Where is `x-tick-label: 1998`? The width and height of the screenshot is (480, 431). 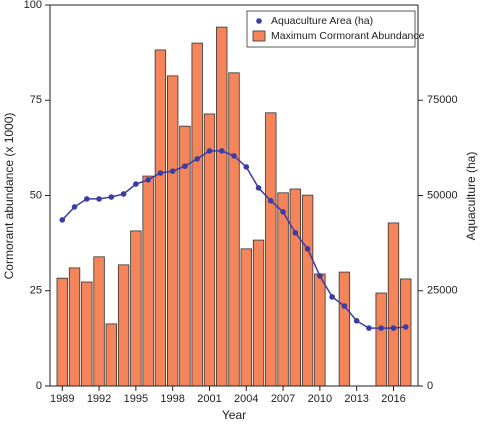
x-tick-label: 1998 is located at coordinates (172, 399).